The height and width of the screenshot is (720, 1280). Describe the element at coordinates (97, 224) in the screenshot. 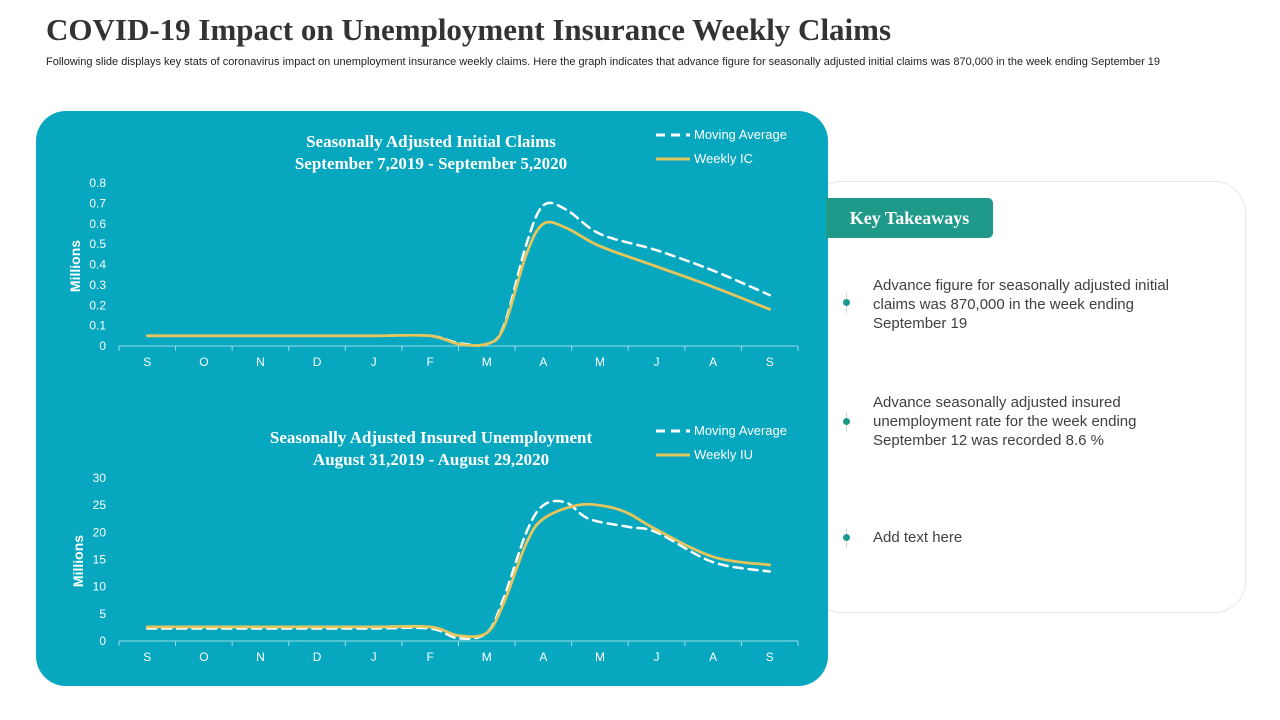

I see `y-tick-label: 0.6` at that location.